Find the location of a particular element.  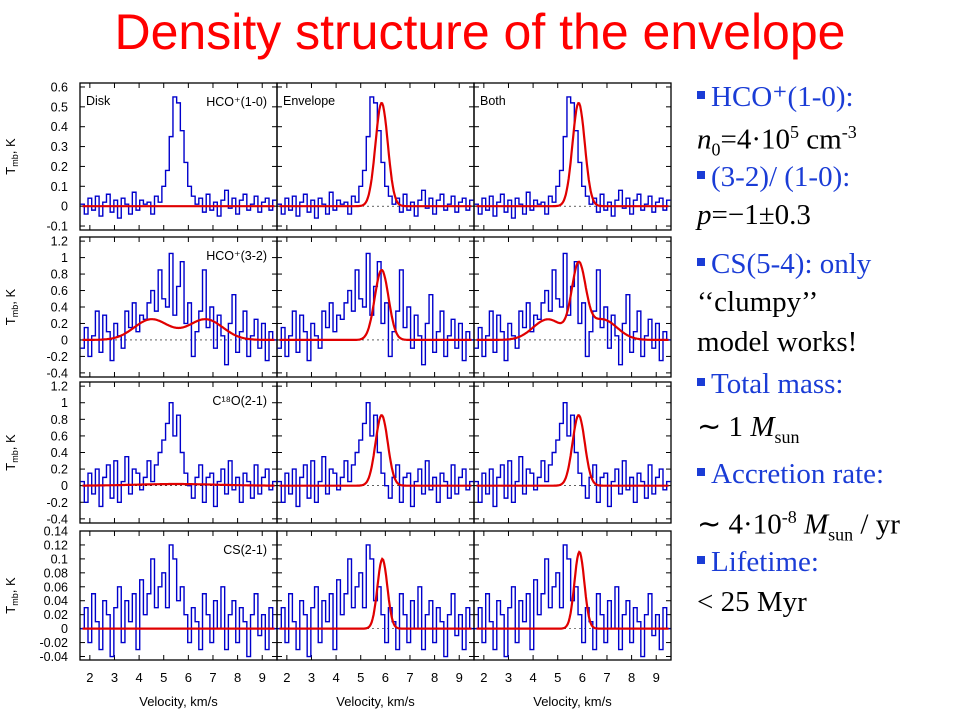

y-tick-label: -0.04 is located at coordinates (54, 657).